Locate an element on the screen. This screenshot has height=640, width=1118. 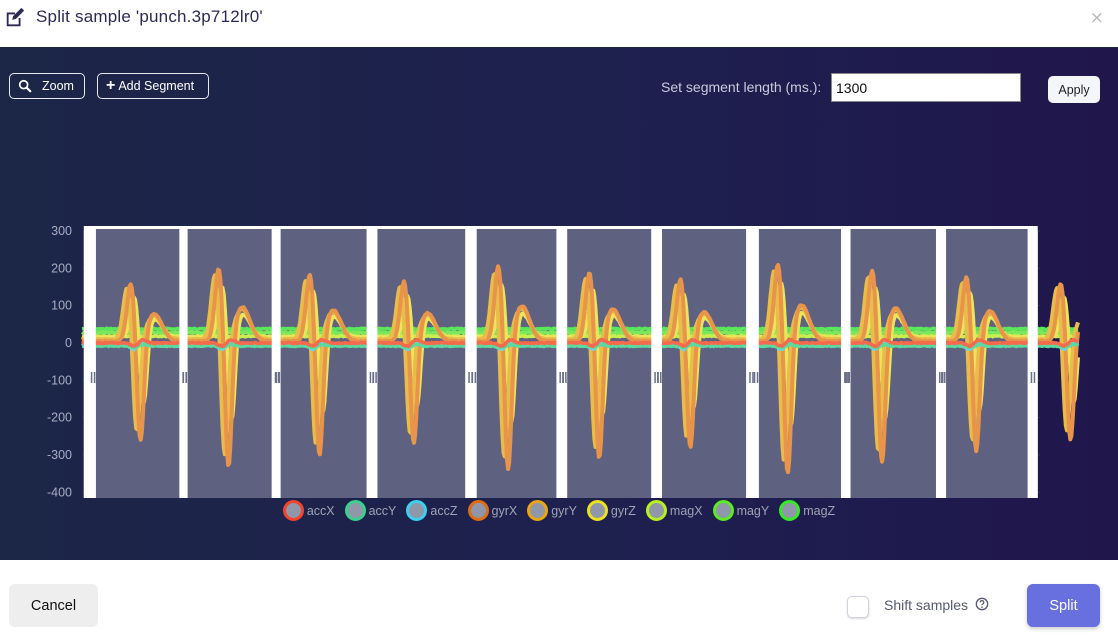
segment-length-input is located at coordinates (926, 87).